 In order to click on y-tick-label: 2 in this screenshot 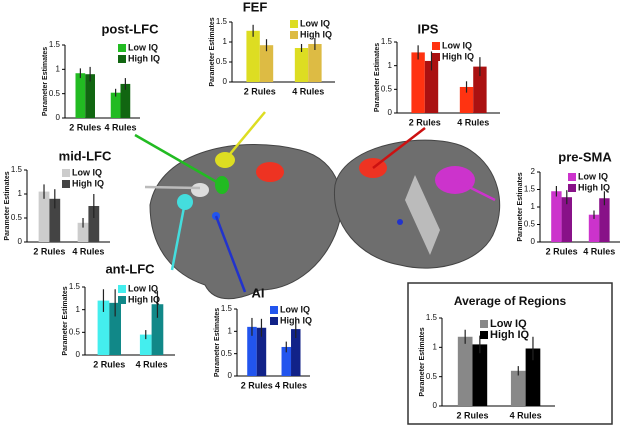, I will do `click(533, 171)`.